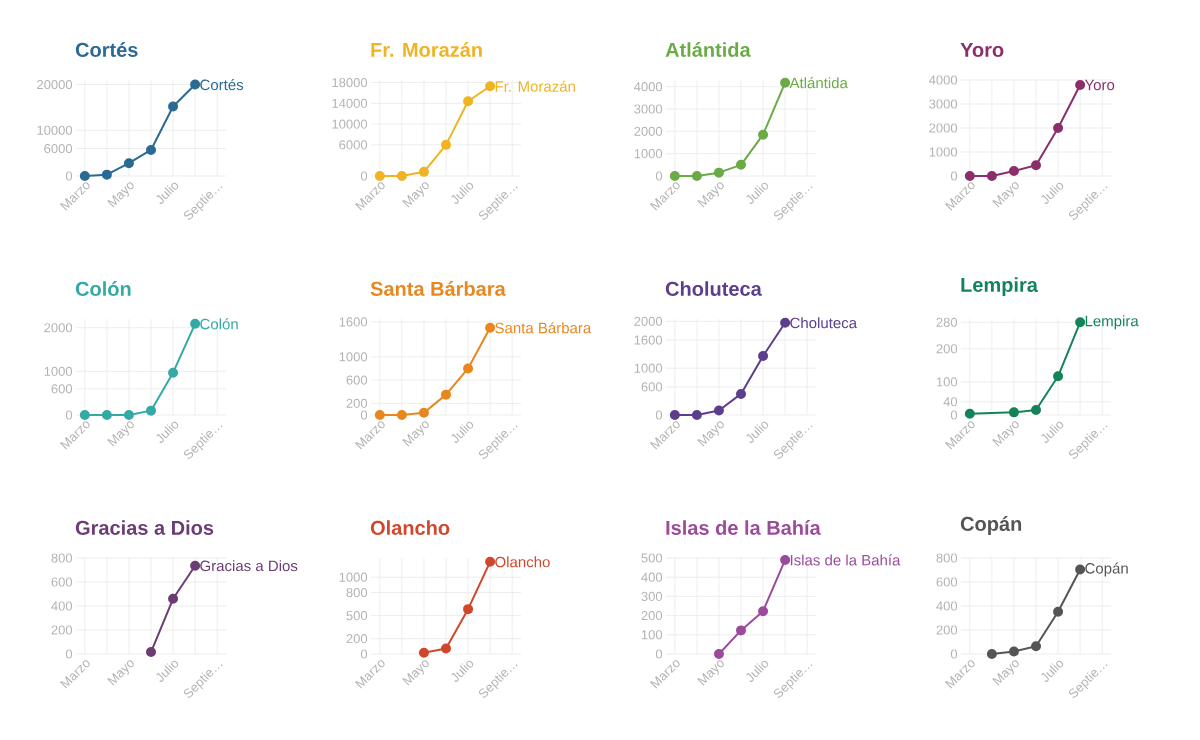 The width and height of the screenshot is (1200, 740). What do you see at coordinates (991, 525) in the screenshot?
I see `chart-title: Copán` at bounding box center [991, 525].